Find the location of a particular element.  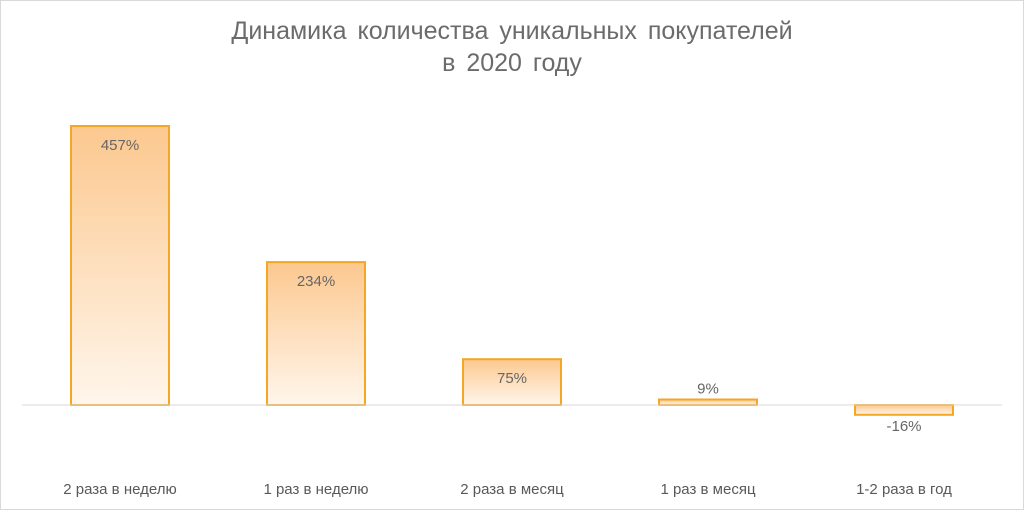

category-label-4: 1 раз в месяц is located at coordinates (707, 489).